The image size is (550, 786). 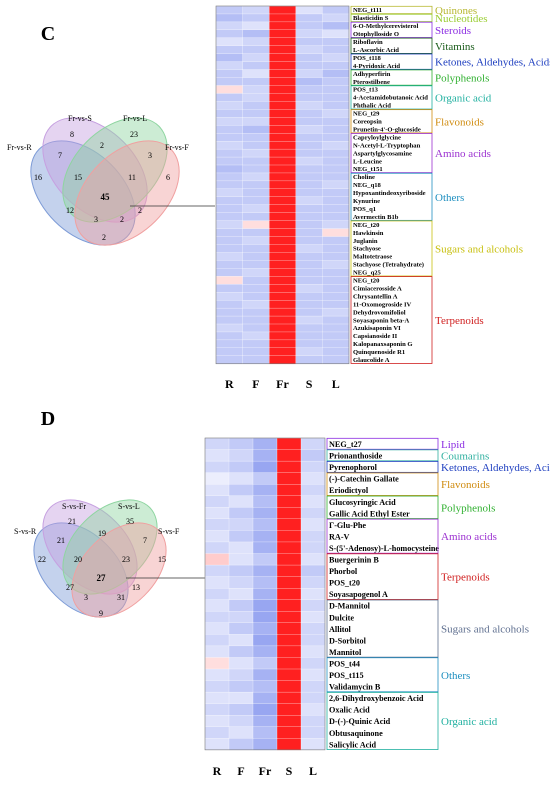 I want to click on row-label: Riboflavin, so click(x=368, y=42).